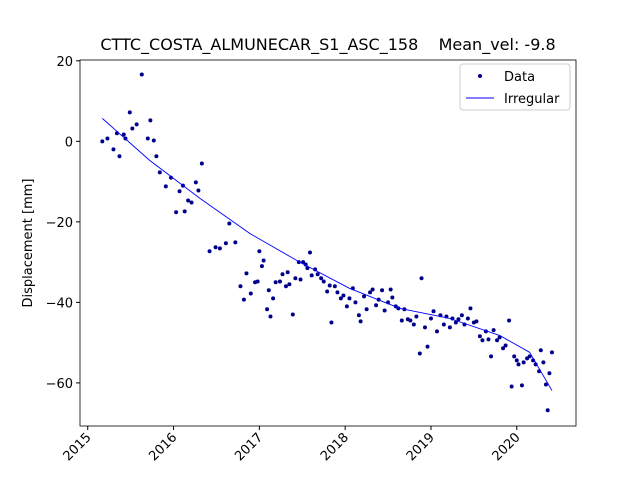 This screenshot has width=640, height=480. I want to click on y-tick-label: −40, so click(59, 303).